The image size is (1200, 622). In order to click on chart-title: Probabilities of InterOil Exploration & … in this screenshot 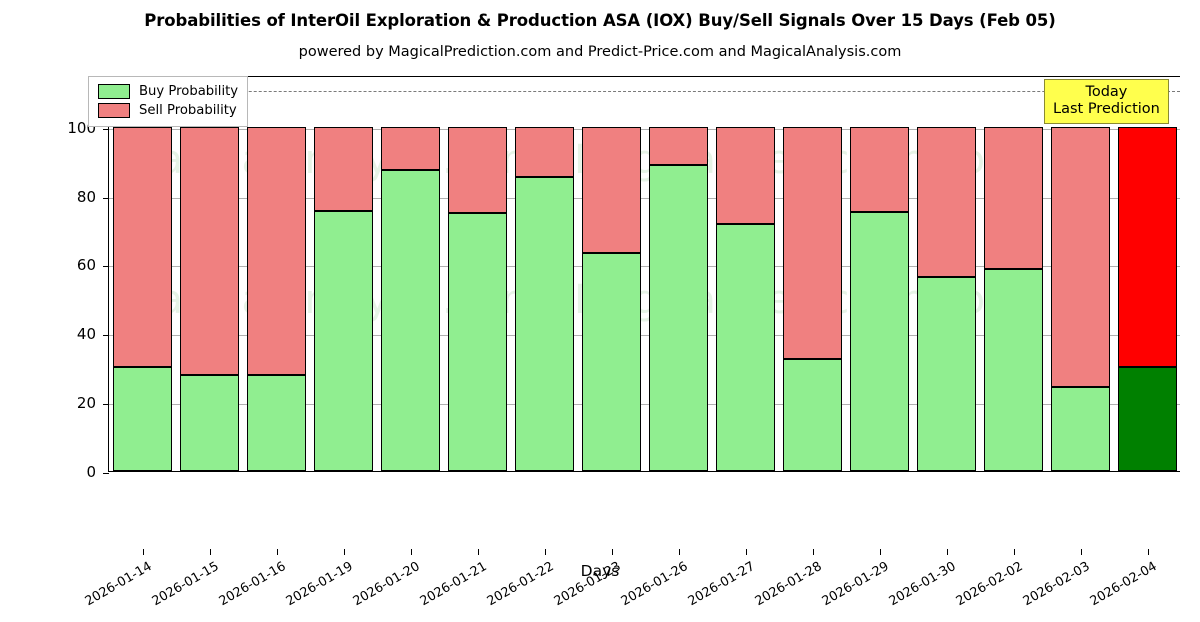, I will do `click(600, 20)`.